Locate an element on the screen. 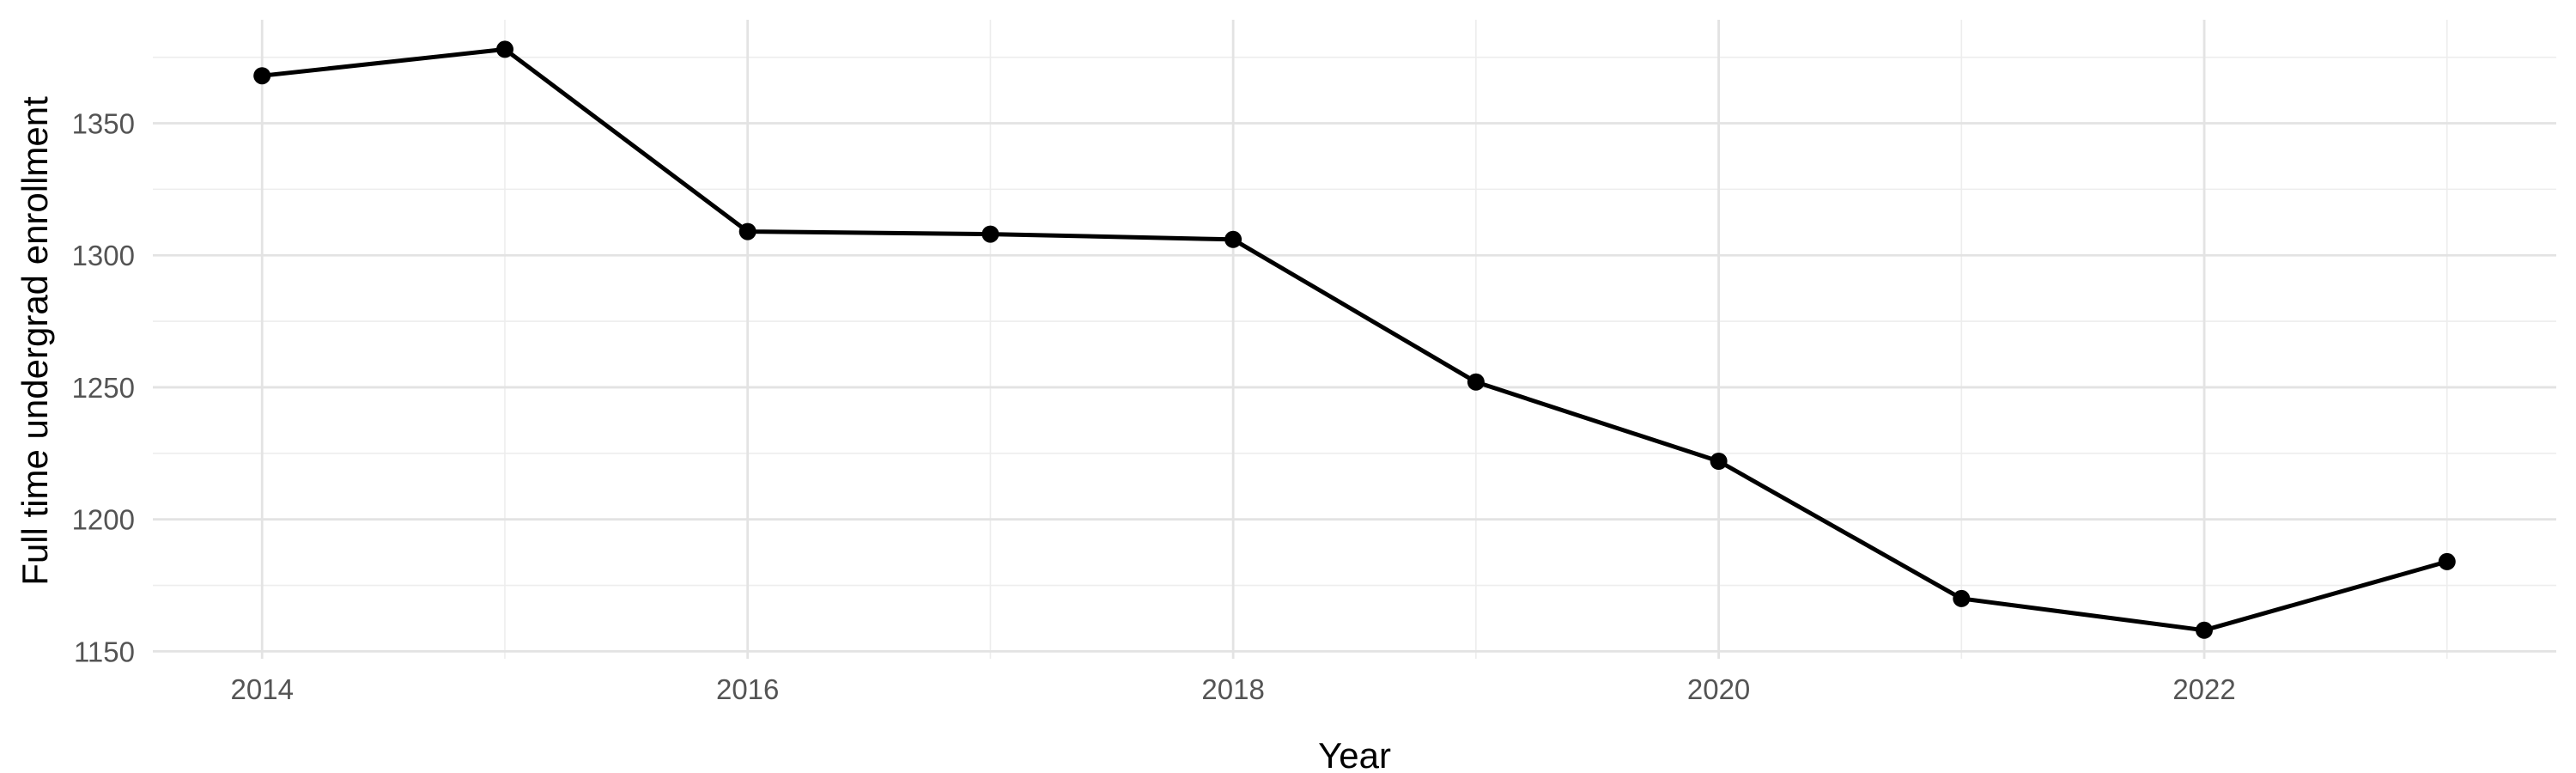 Image resolution: width=2576 pixels, height=773 pixels. y-axis-title: Full time undergrad enrollment is located at coordinates (35, 341).